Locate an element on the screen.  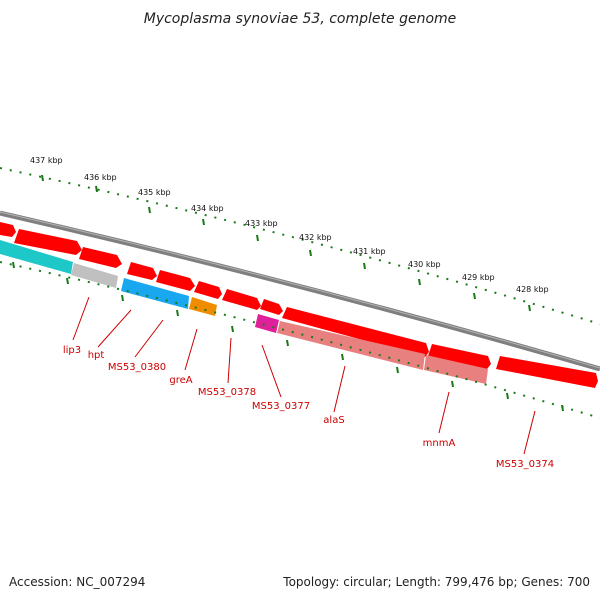
gene-label-ms53-0377: MS53_0377 is located at coordinates (281, 406).